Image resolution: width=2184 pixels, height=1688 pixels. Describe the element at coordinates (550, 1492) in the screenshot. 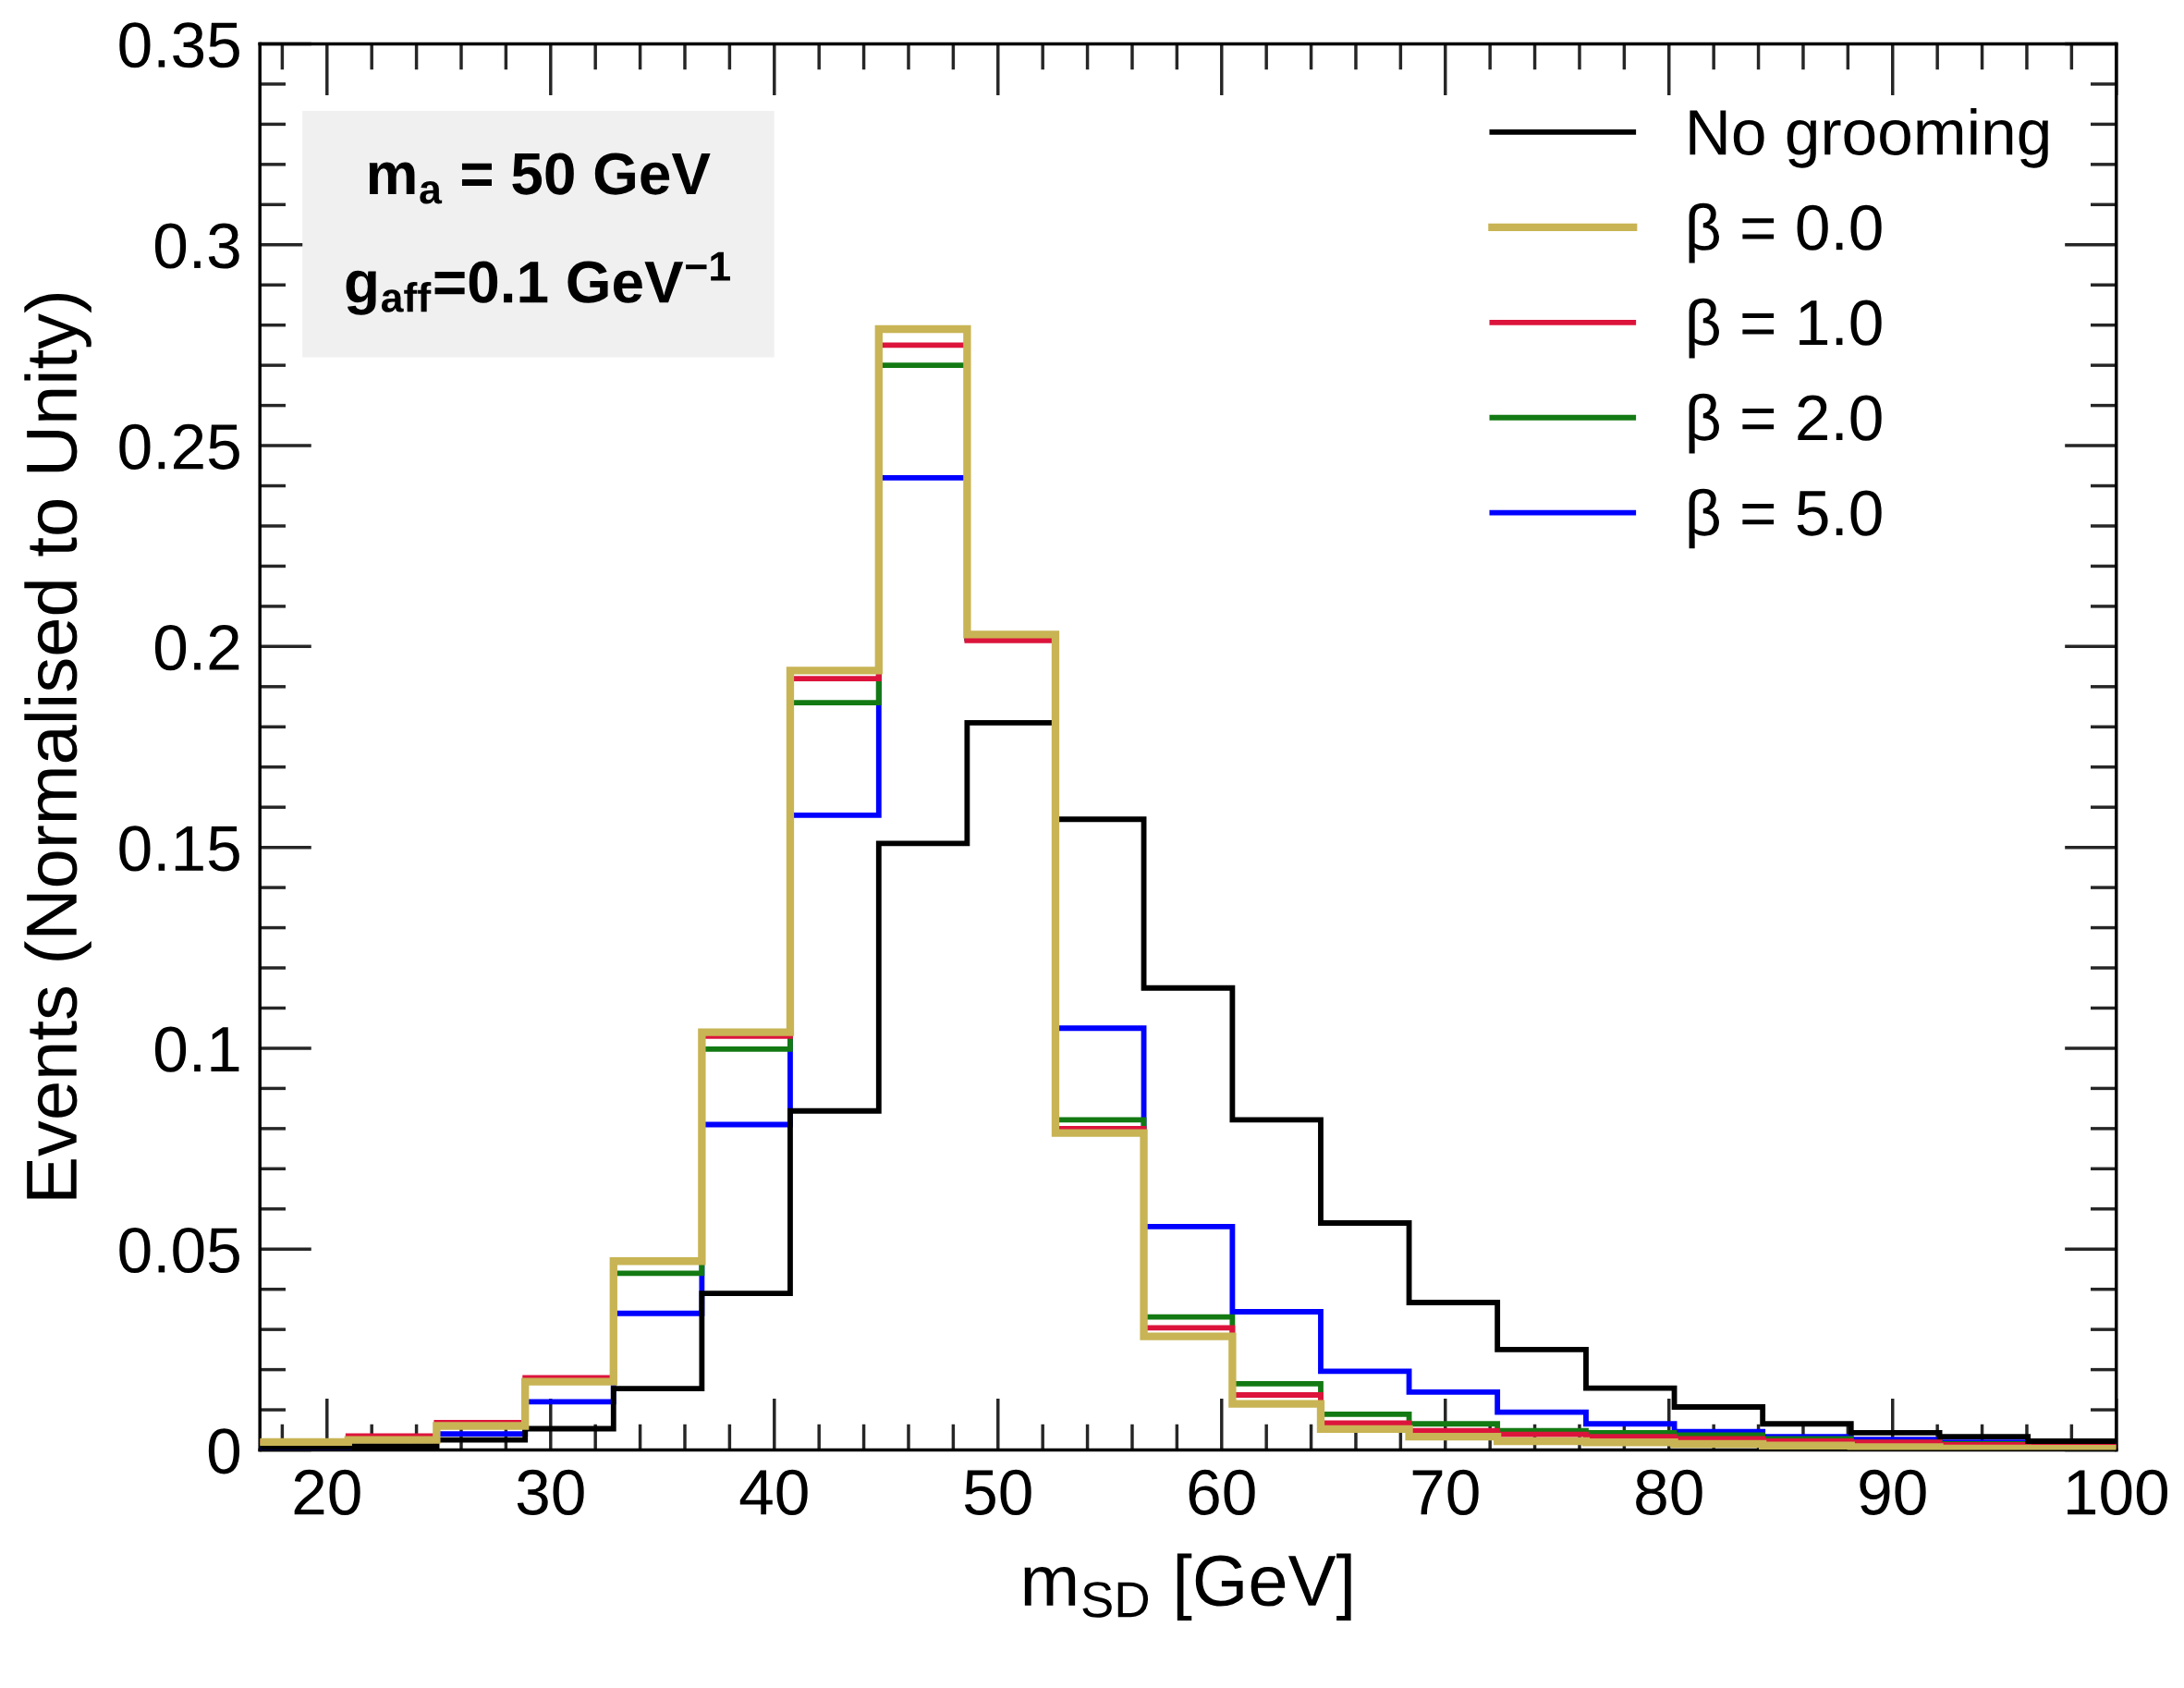

I see `x-tick-label: 30` at that location.